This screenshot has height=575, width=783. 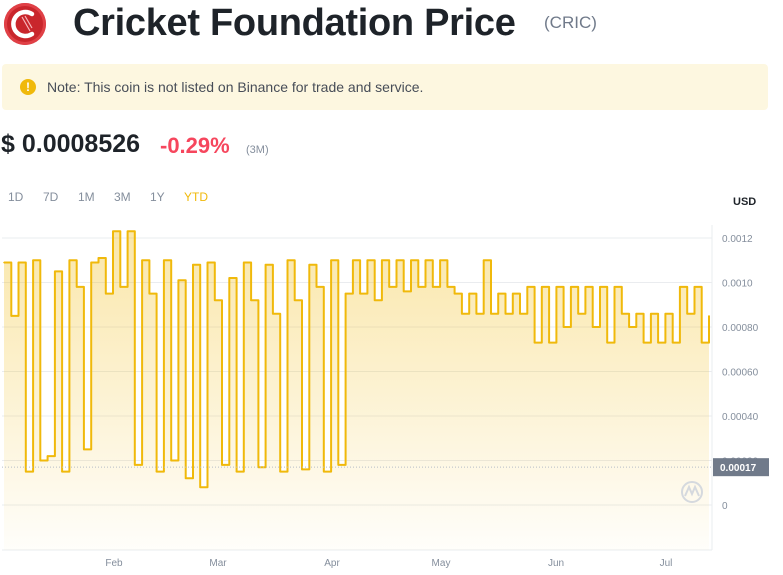 I want to click on y-tick-label: 0.00060, so click(x=740, y=373).